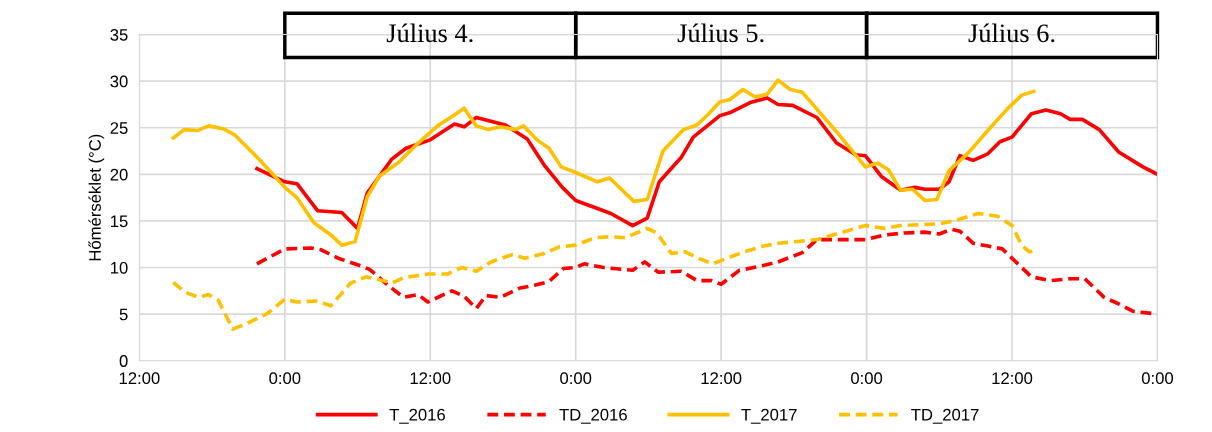  Describe the element at coordinates (720, 33) in the screenshot. I see `annotation: Július 5.` at that location.